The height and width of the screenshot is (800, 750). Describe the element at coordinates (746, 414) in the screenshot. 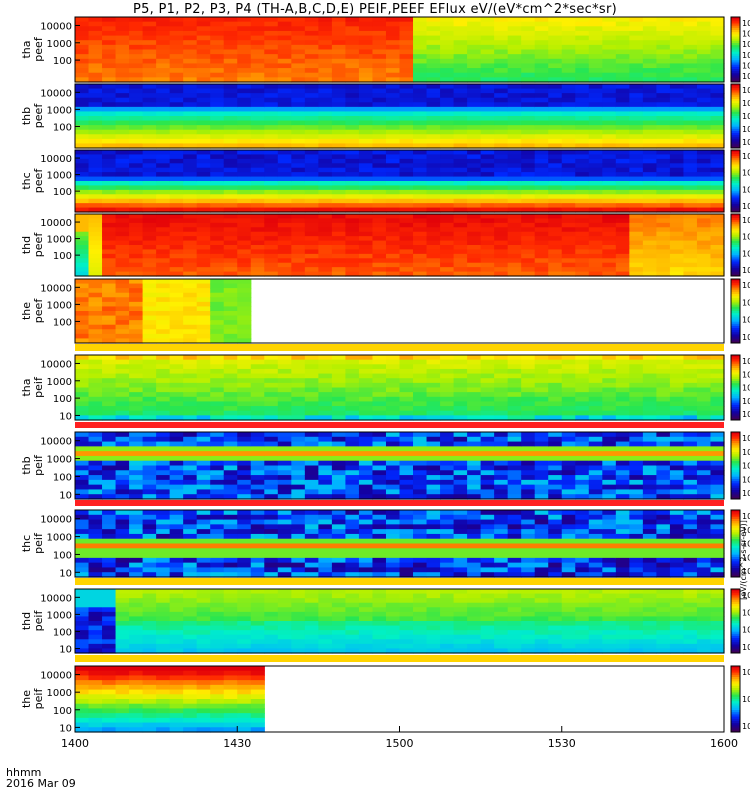

I see `colorbar-tick-label: 103` at that location.